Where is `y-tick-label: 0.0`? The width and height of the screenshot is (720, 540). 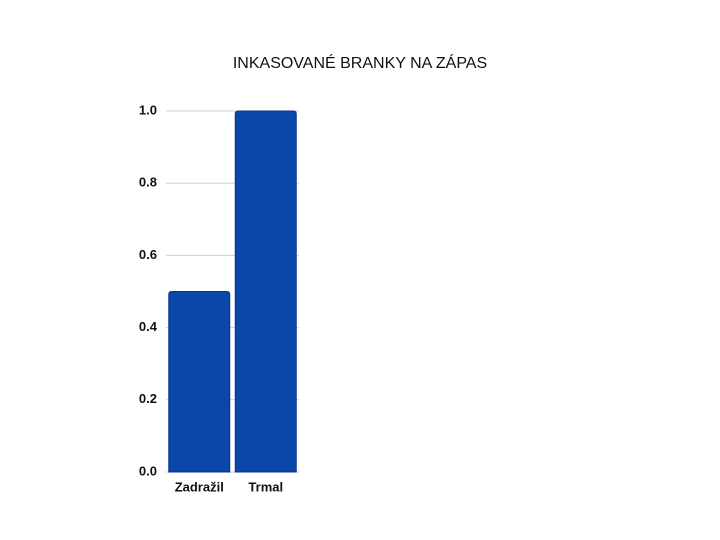 y-tick-label: 0.0 is located at coordinates (148, 470).